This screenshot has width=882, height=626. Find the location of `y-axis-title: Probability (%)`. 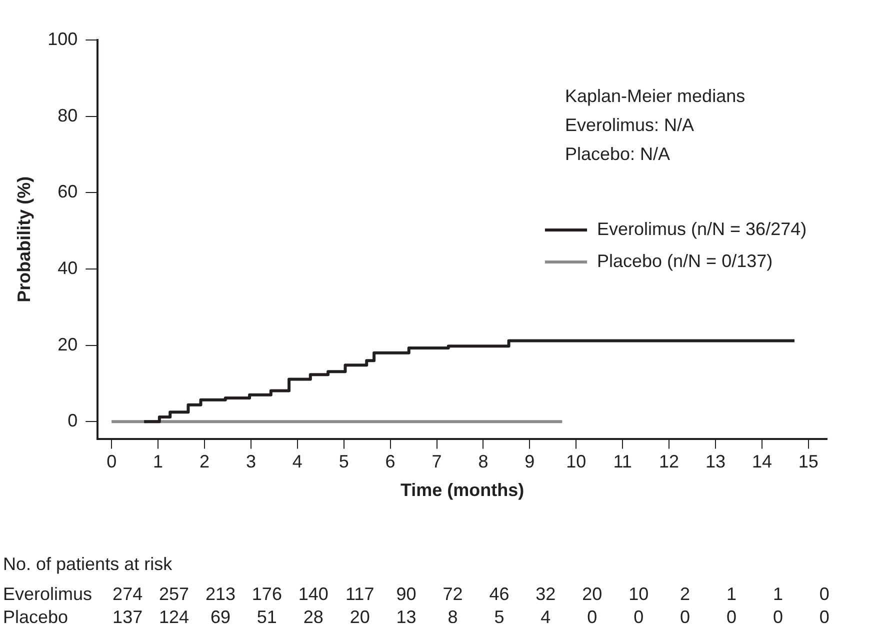

y-axis-title: Probability (%) is located at coordinates (24, 239).